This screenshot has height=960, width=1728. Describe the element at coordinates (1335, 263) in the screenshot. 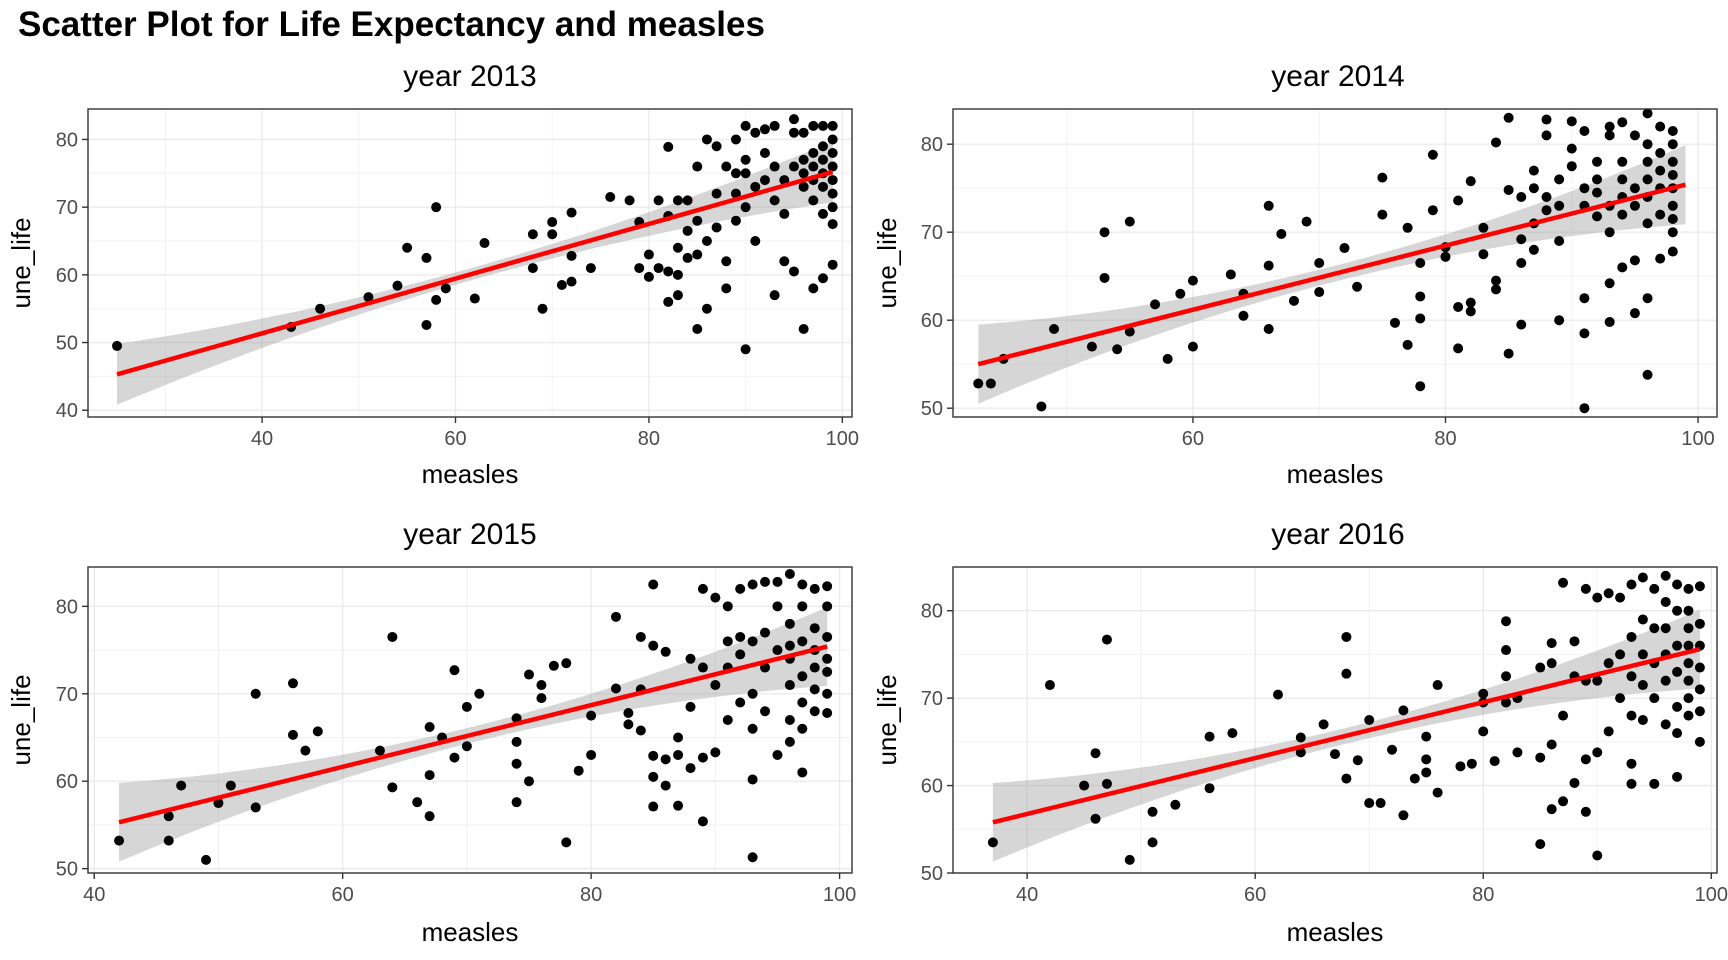

I see `panel-border` at that location.